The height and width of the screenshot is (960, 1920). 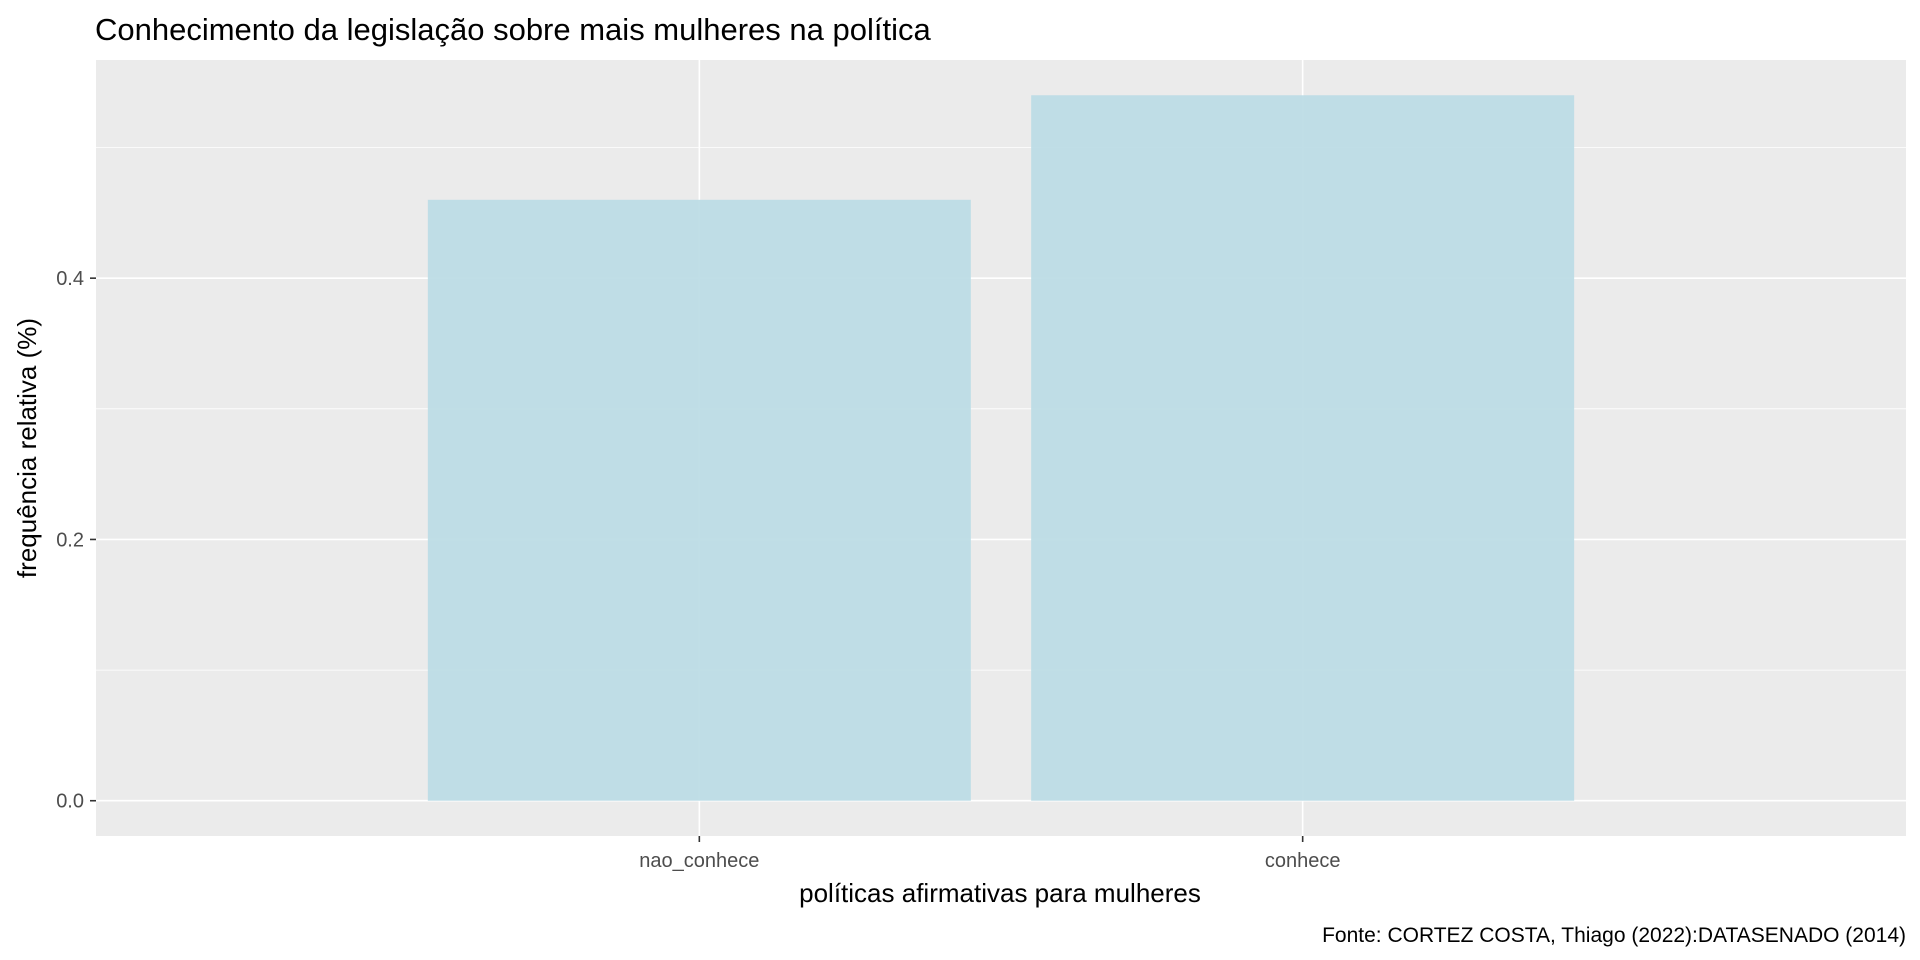 I want to click on y-tick-label: 0.4, so click(x=70, y=279).